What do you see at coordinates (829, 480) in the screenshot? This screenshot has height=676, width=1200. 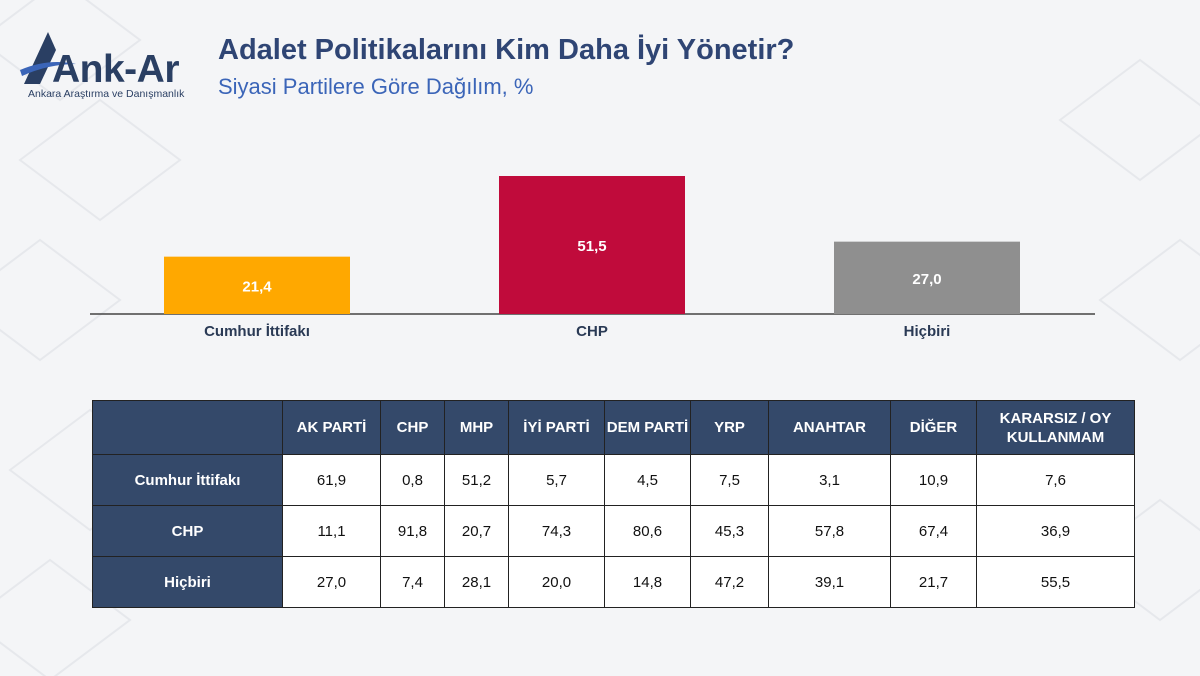 I see `table-cell: 3,1` at bounding box center [829, 480].